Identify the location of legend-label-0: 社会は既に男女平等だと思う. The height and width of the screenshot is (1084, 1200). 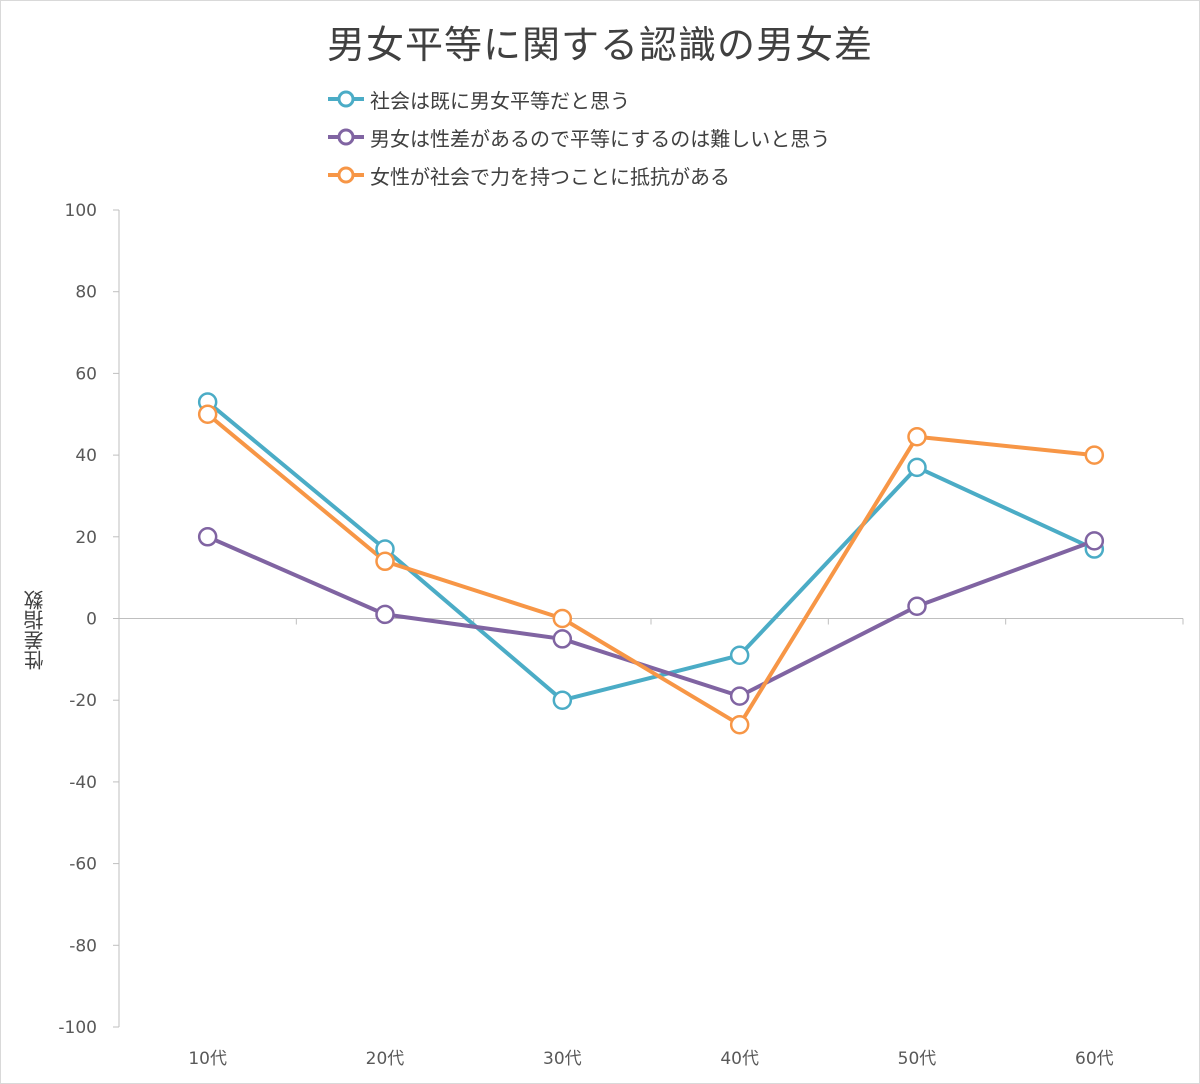
(500, 100).